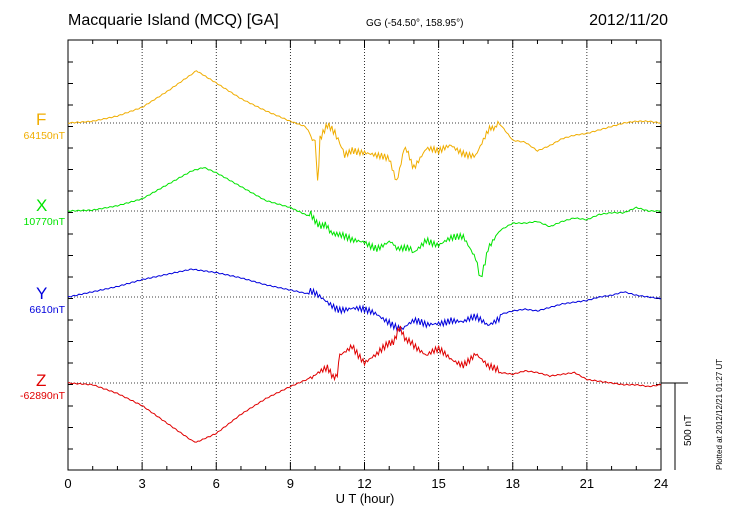  I want to click on x-tick-label: 15, so click(438, 483).